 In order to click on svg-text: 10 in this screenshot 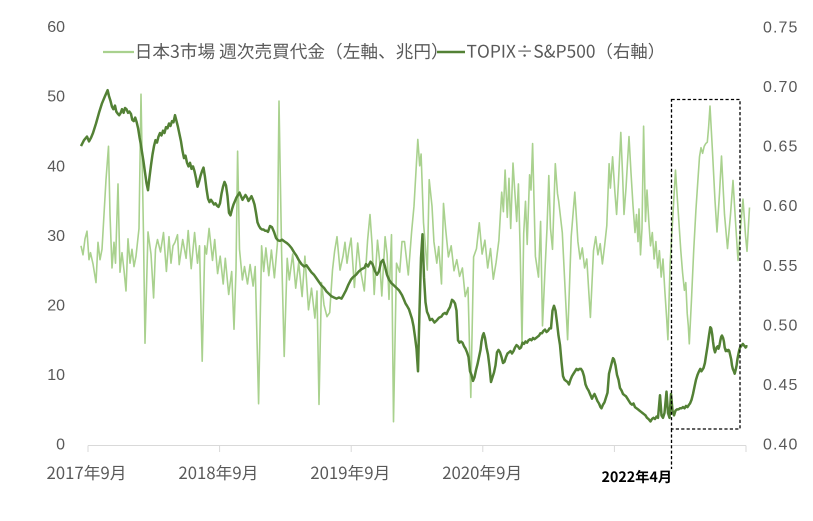, I will do `click(56, 375)`.